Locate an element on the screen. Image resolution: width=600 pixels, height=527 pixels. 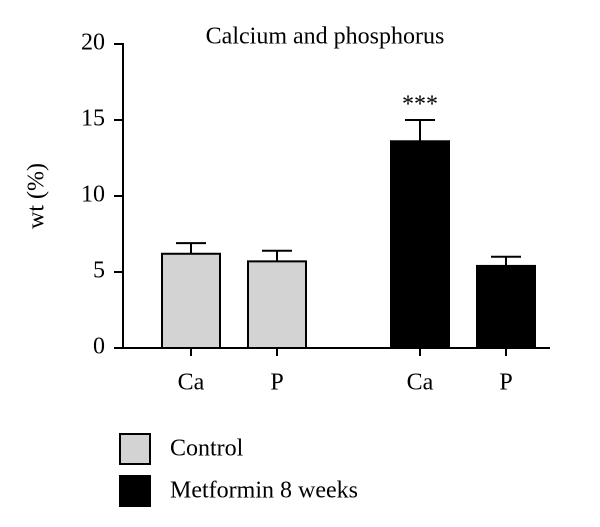
y-tick-label: 5 is located at coordinates (99, 271).